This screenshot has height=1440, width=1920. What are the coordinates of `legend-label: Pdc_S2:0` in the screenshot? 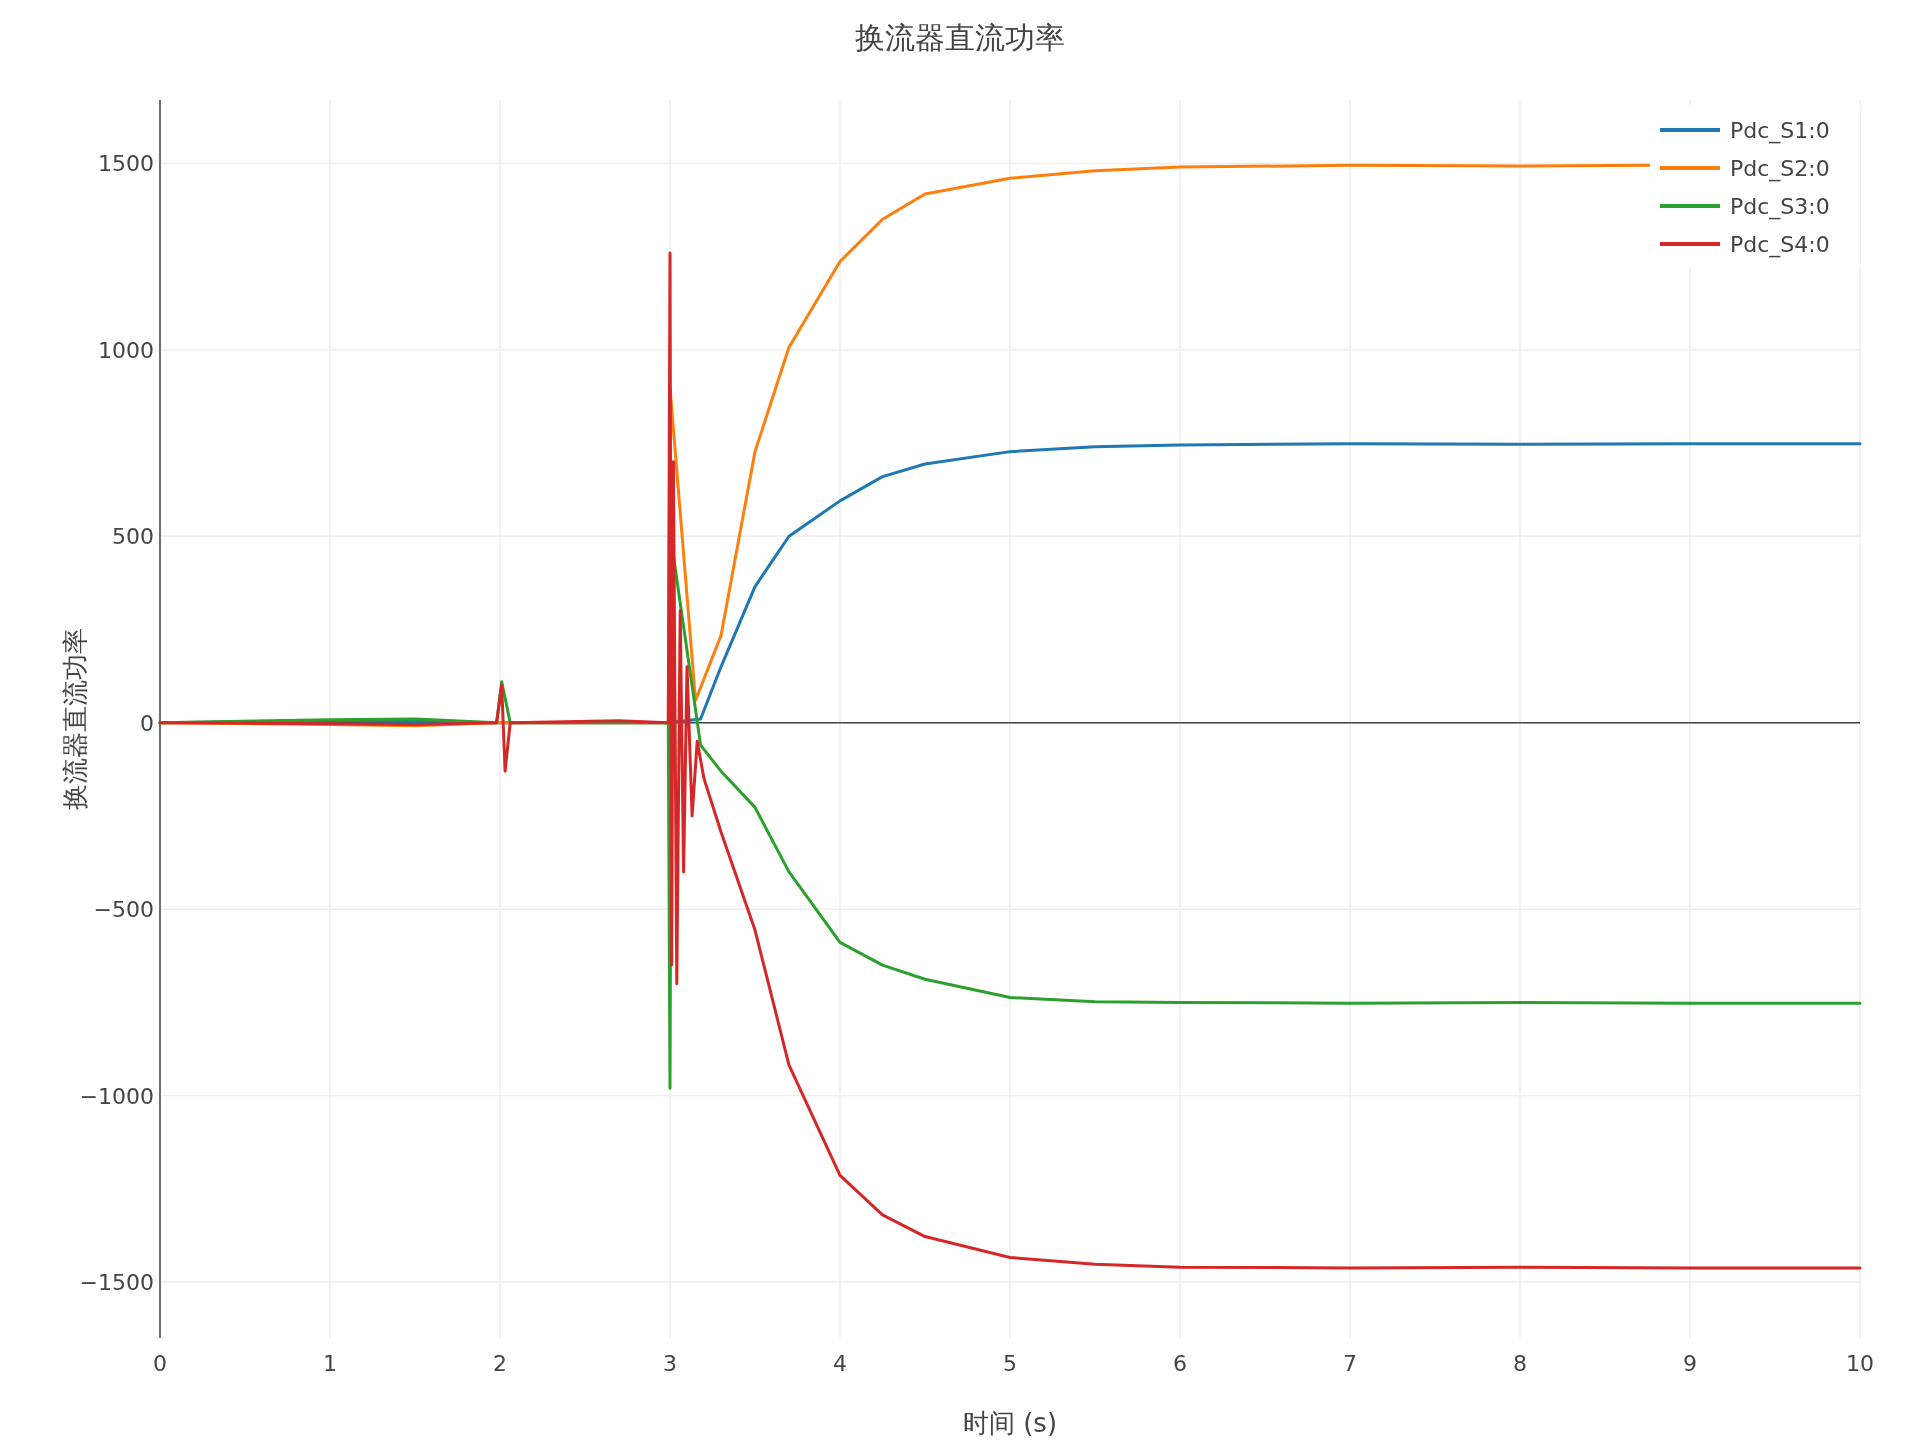 It's located at (1780, 169).